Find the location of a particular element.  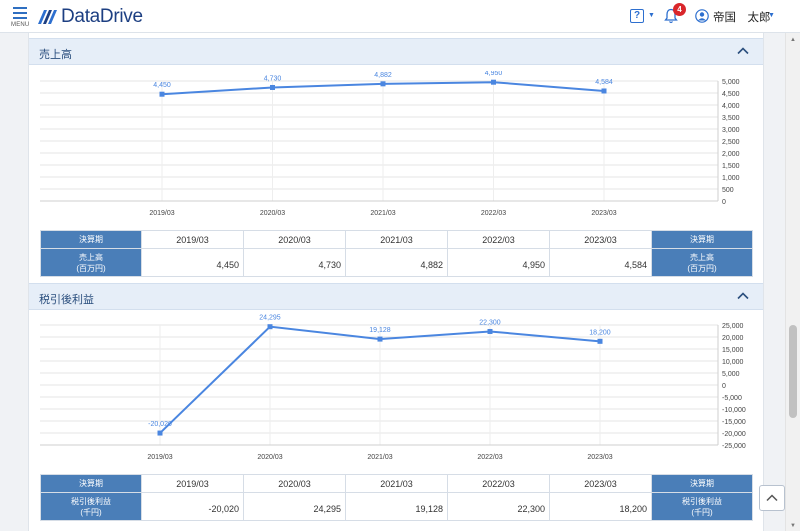

data-label: 22,300 is located at coordinates (490, 322).